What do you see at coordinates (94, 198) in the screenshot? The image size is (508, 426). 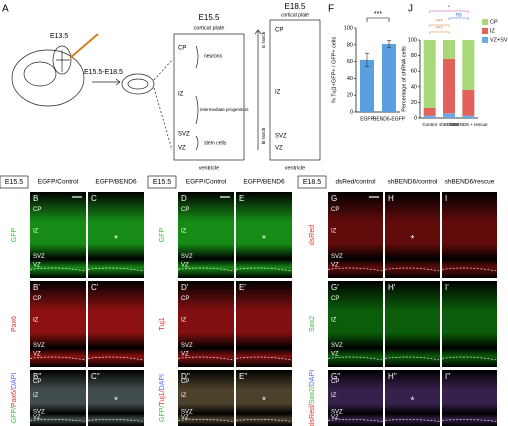 I see `panel-label: C` at bounding box center [94, 198].